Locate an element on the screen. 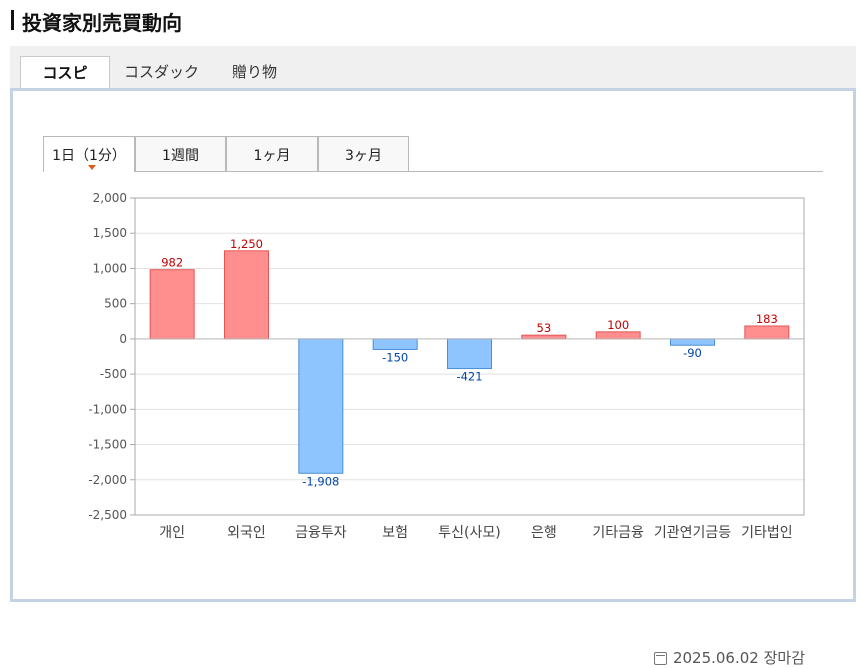 This screenshot has width=862, height=668. tab-kospi: コスピ is located at coordinates (65, 72).